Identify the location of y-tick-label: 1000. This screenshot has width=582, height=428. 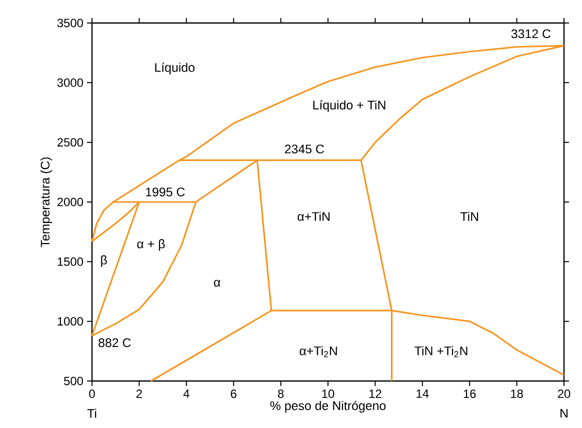
(71, 321).